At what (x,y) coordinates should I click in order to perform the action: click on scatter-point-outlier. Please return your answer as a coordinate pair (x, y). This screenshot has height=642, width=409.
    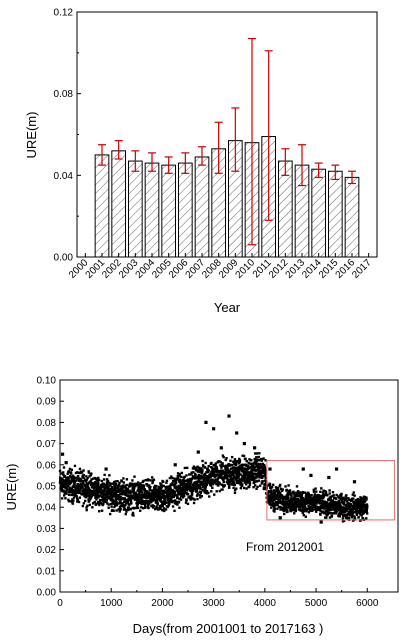
    Looking at the image, I should click on (237, 433).